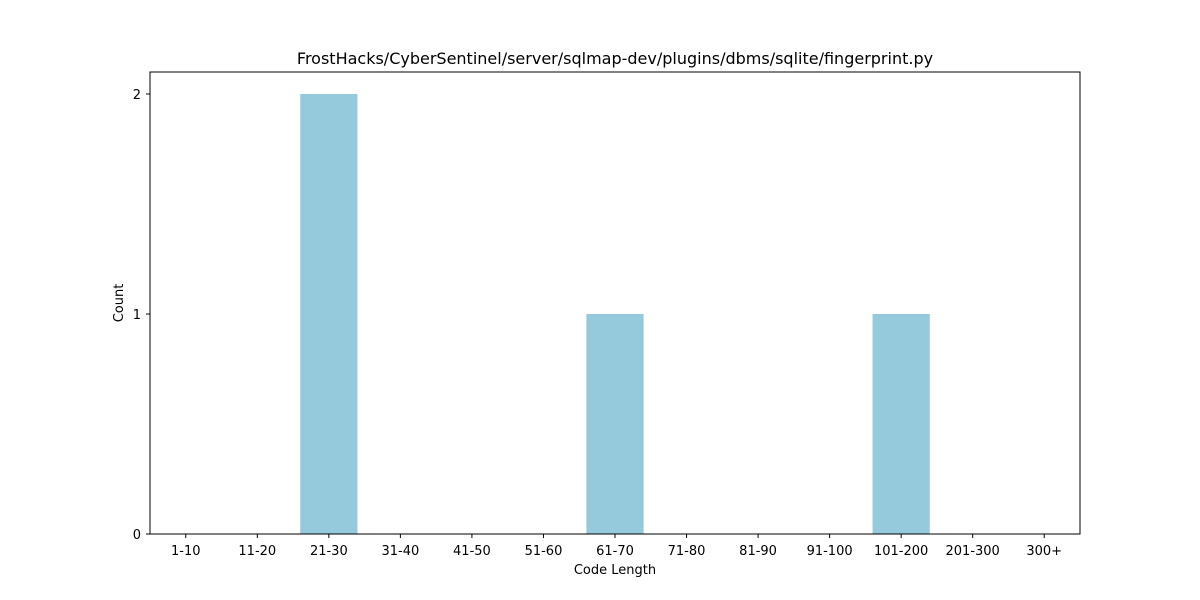  I want to click on x-tick-label: 31-40, so click(400, 551).